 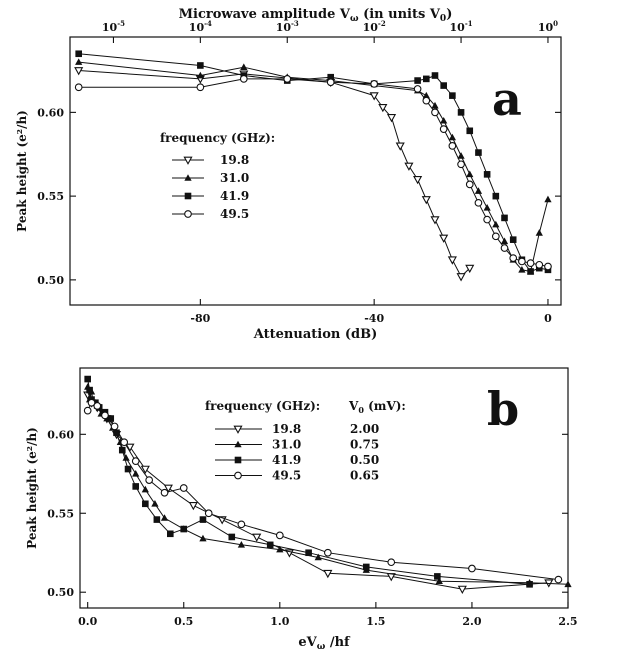 I want to click on legend: V0 (mV):, so click(x=310, y=439).